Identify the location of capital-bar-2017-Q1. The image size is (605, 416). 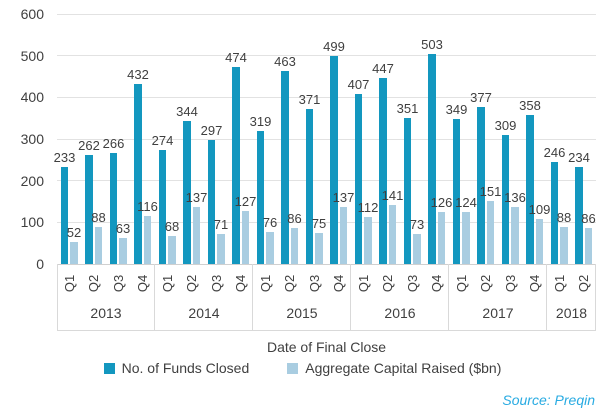
(466, 238).